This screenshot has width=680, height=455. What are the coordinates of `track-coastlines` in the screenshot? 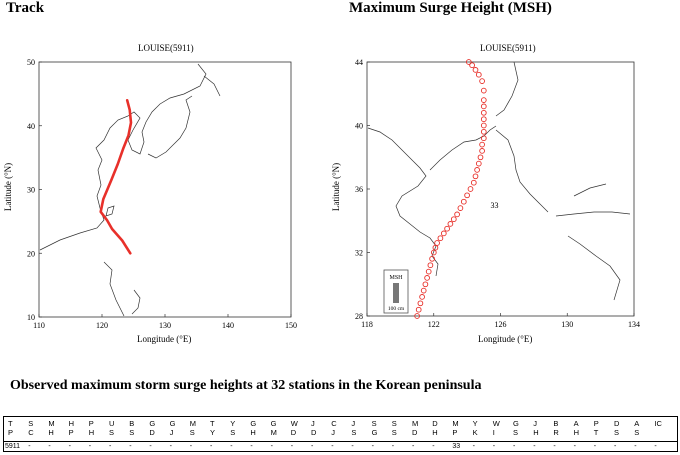 It's located at (130, 190).